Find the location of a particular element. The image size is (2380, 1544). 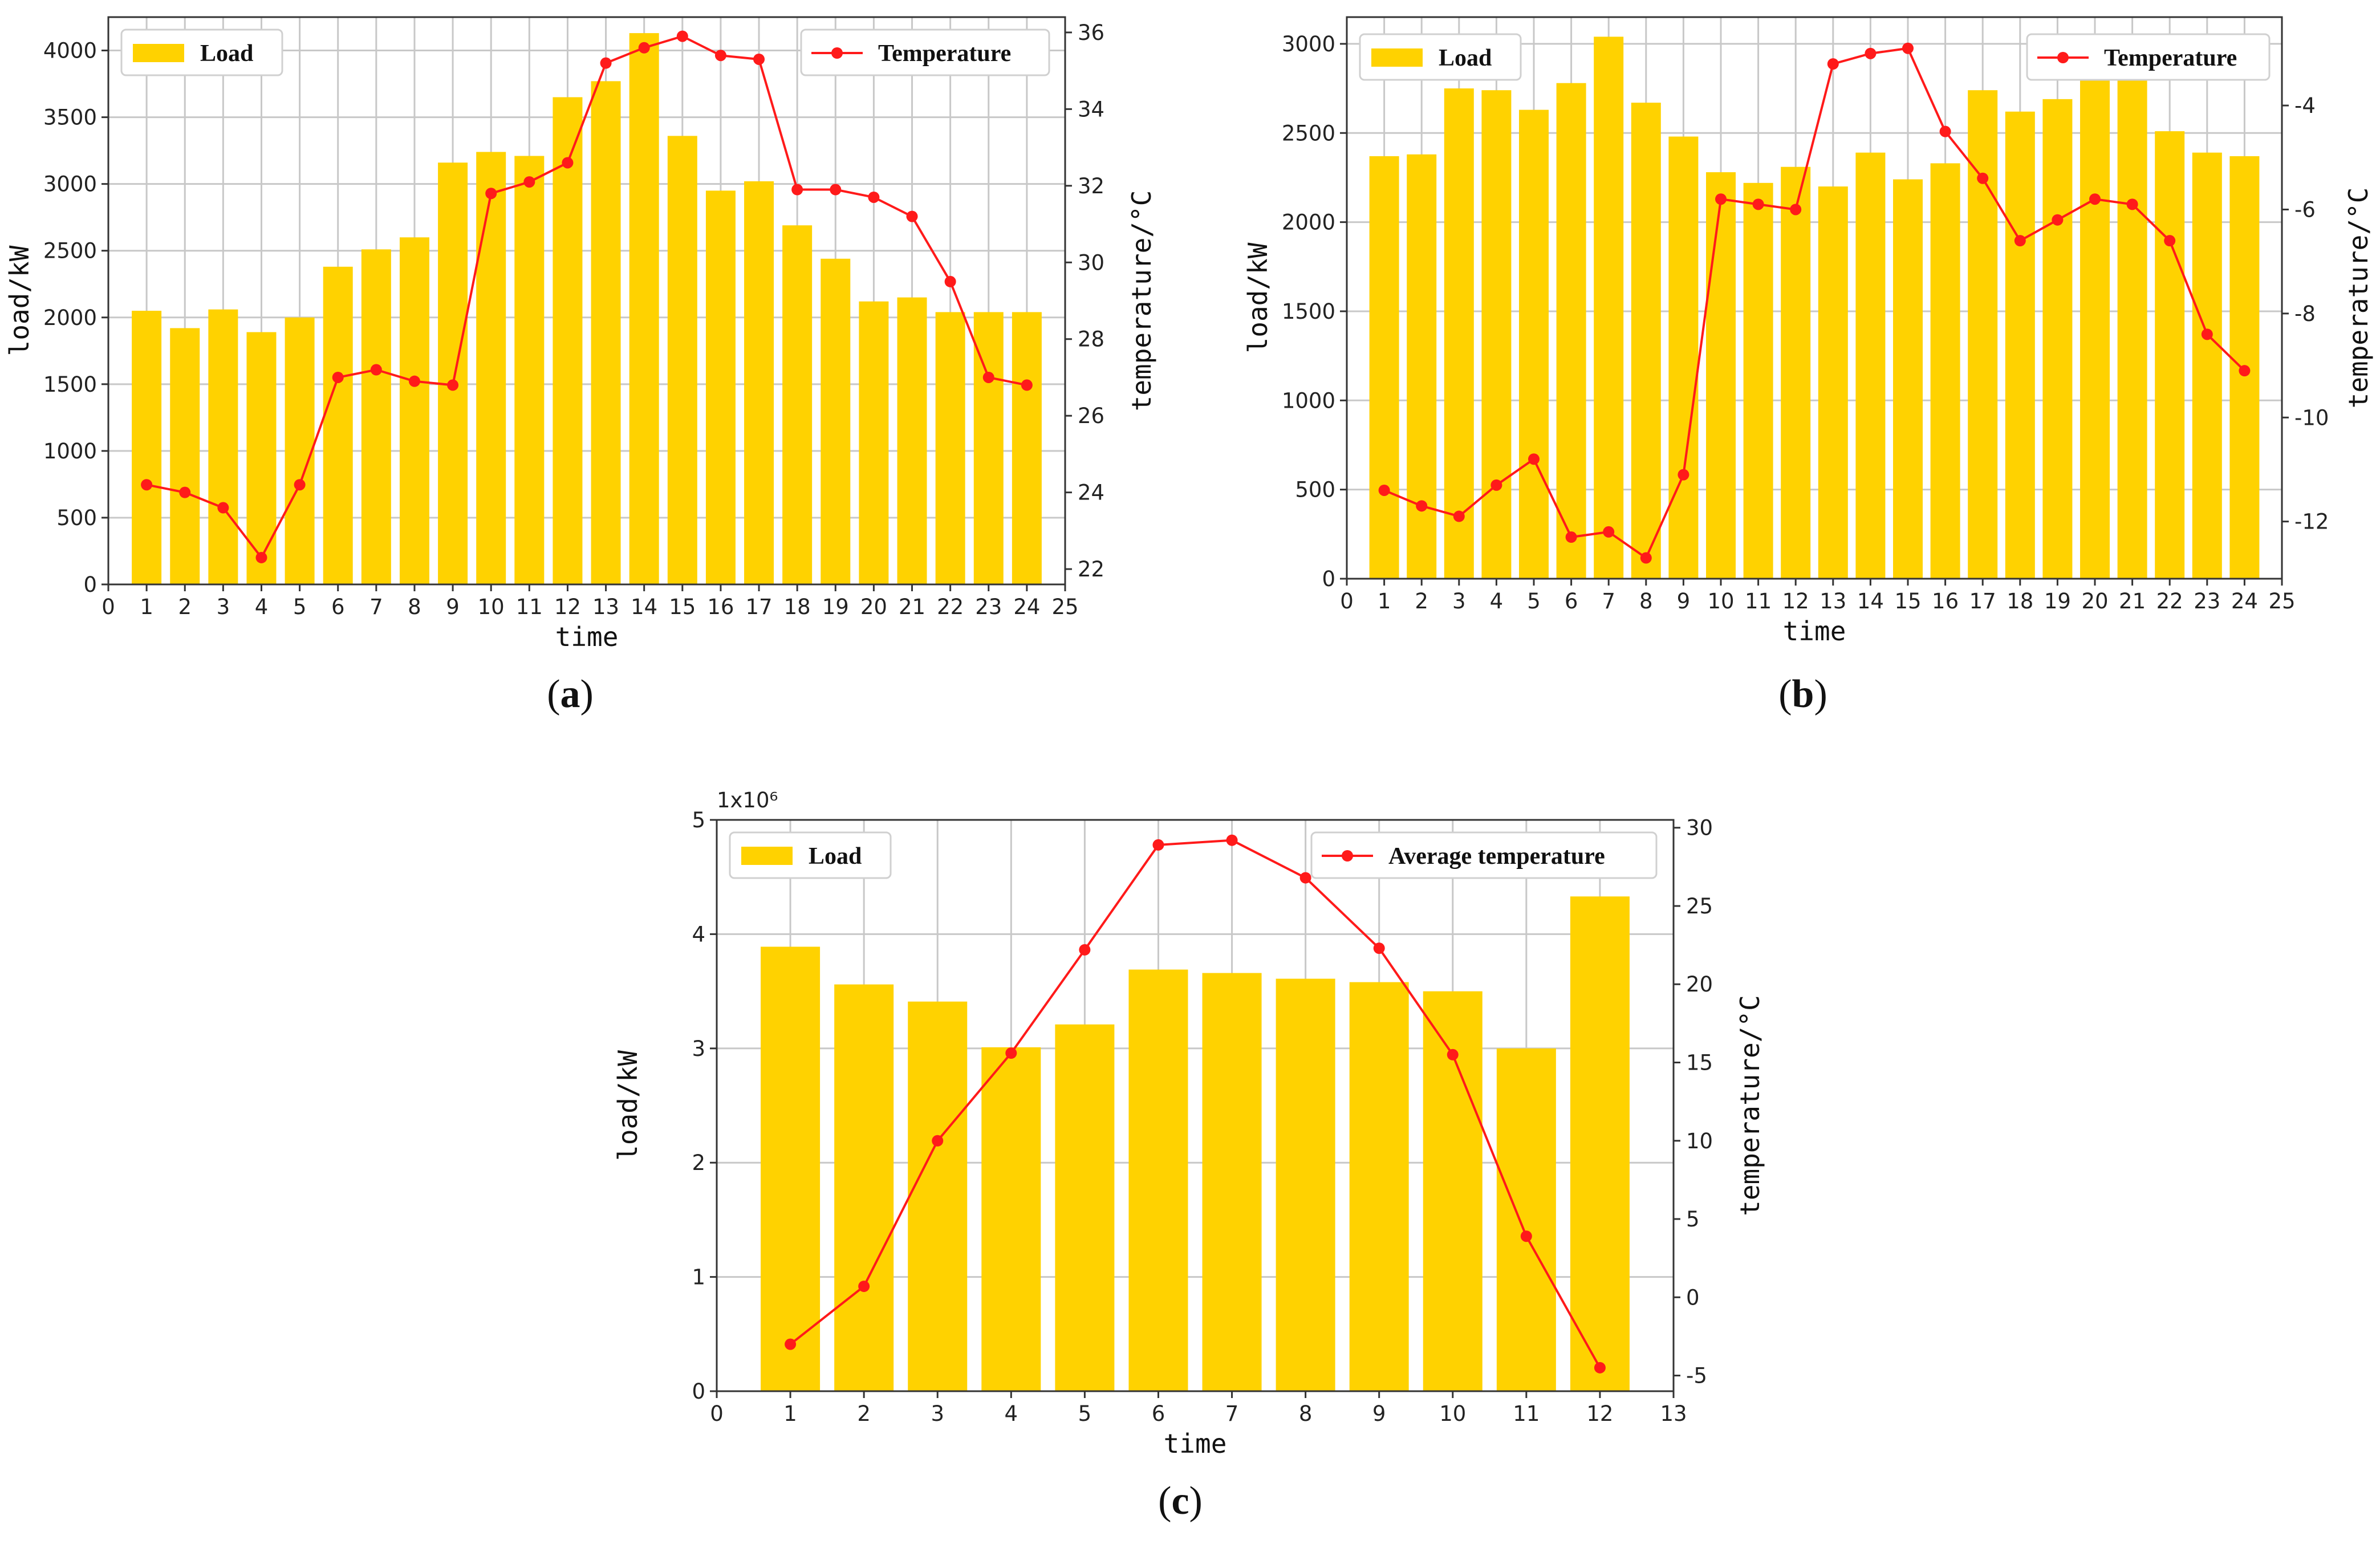

caption-letter: a is located at coordinates (570, 694).